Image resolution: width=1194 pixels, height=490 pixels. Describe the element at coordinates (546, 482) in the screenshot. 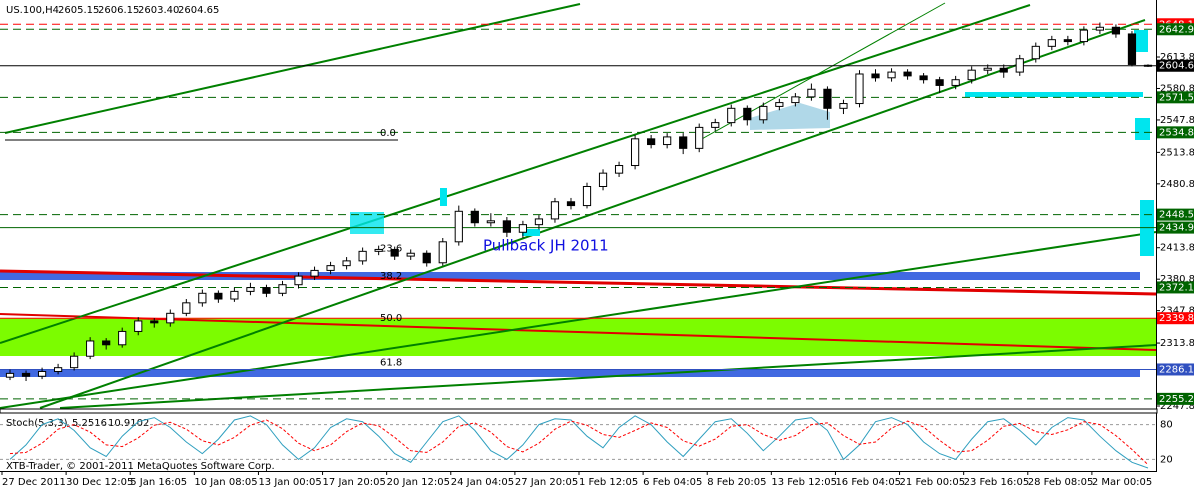

I see `x-tick-label: 27 Jan 20:05` at that location.